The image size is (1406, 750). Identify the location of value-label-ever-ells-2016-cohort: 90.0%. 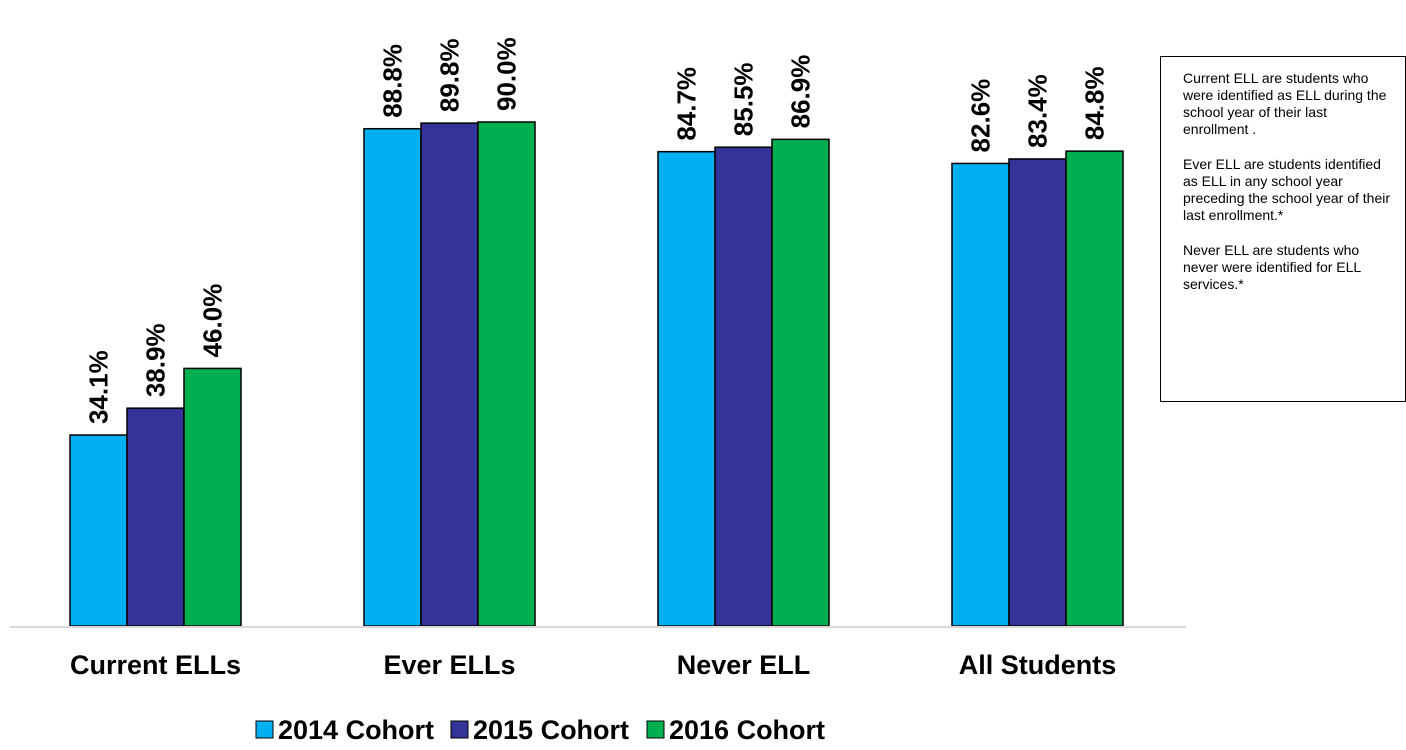
(507, 74).